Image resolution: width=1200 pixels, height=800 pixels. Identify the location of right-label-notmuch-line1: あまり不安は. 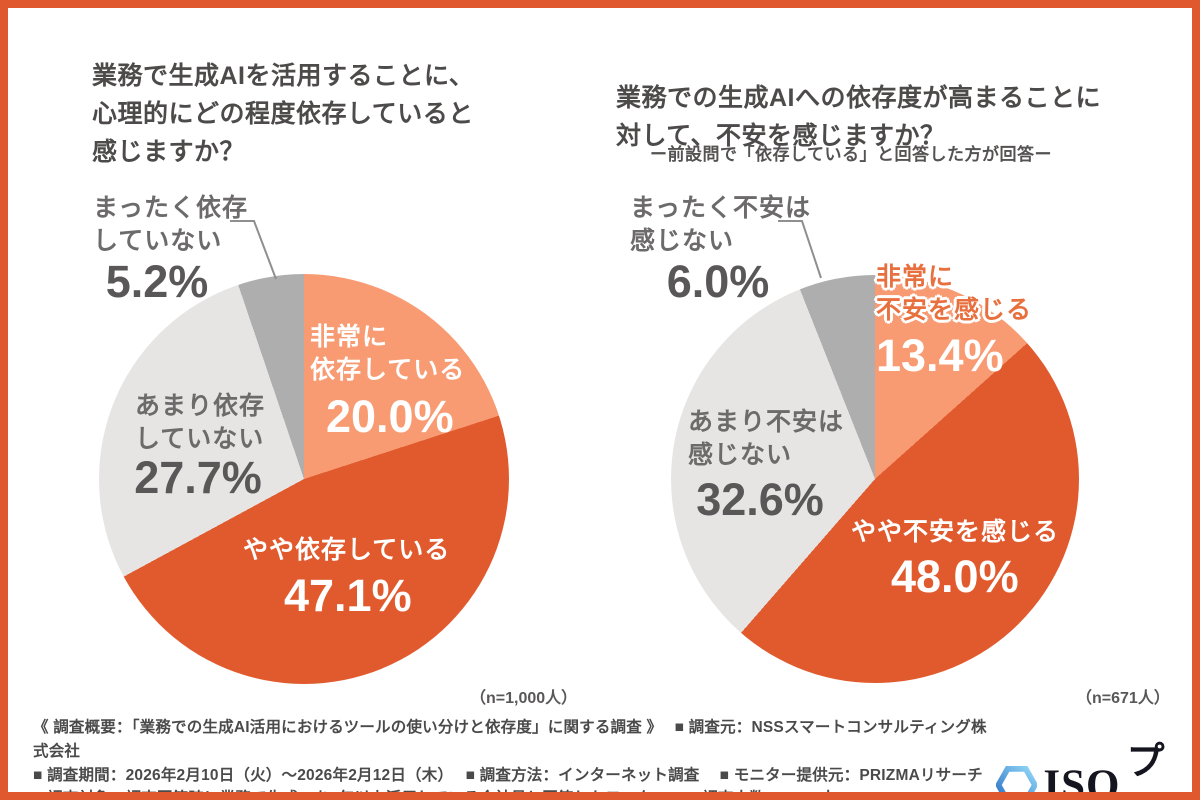
(766, 422).